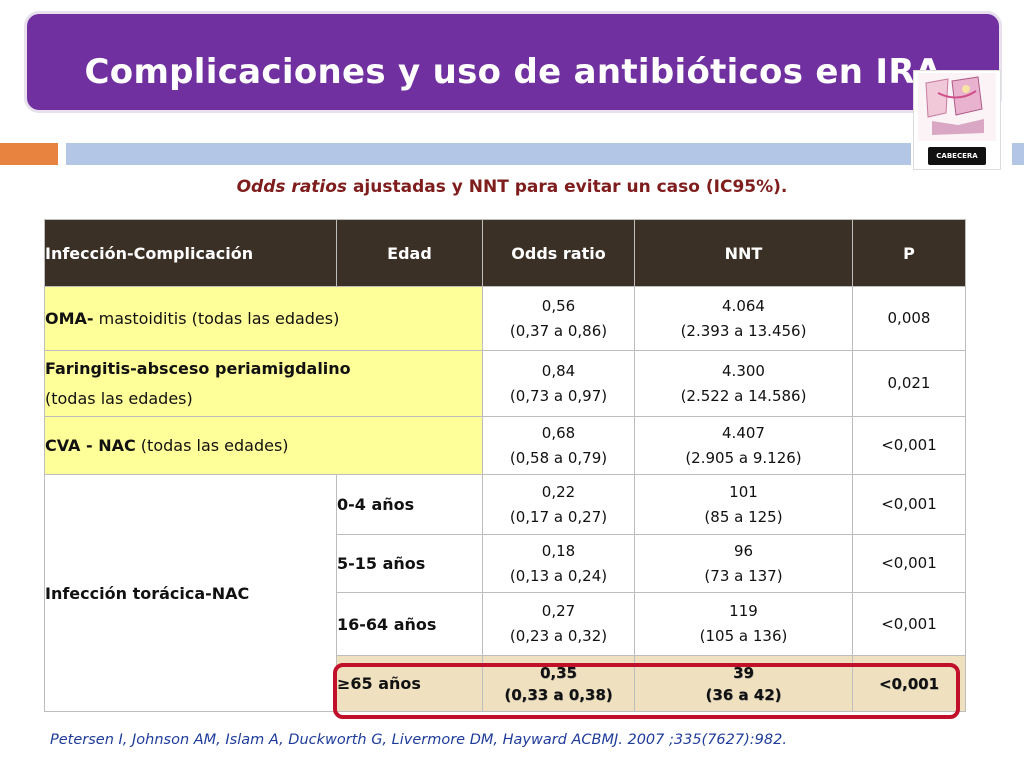 Image resolution: width=1024 pixels, height=768 pixels. I want to click on row-label: CVA - NAC (todas las edades), so click(263, 445).